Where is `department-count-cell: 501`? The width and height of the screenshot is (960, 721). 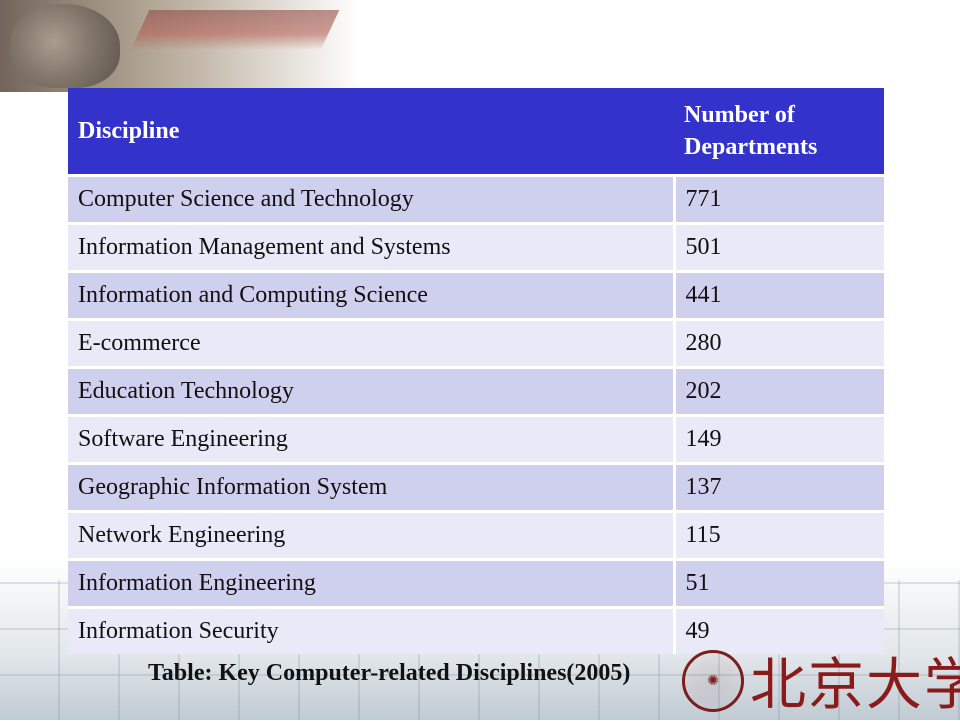 department-count-cell: 501 is located at coordinates (778, 247).